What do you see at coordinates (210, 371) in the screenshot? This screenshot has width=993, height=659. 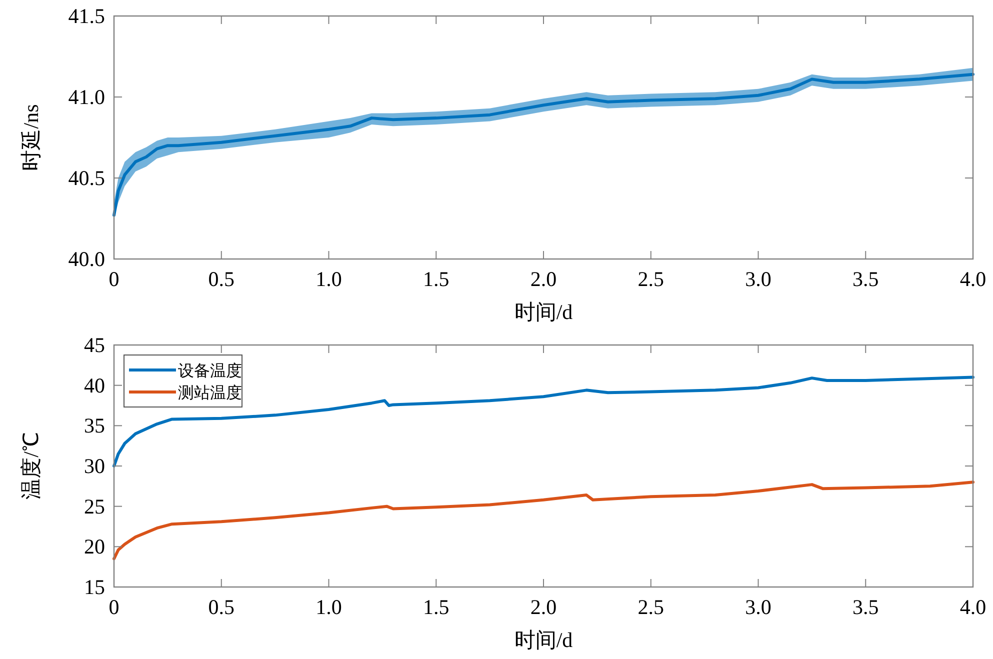 I see `legend-label: 设备温度` at bounding box center [210, 371].